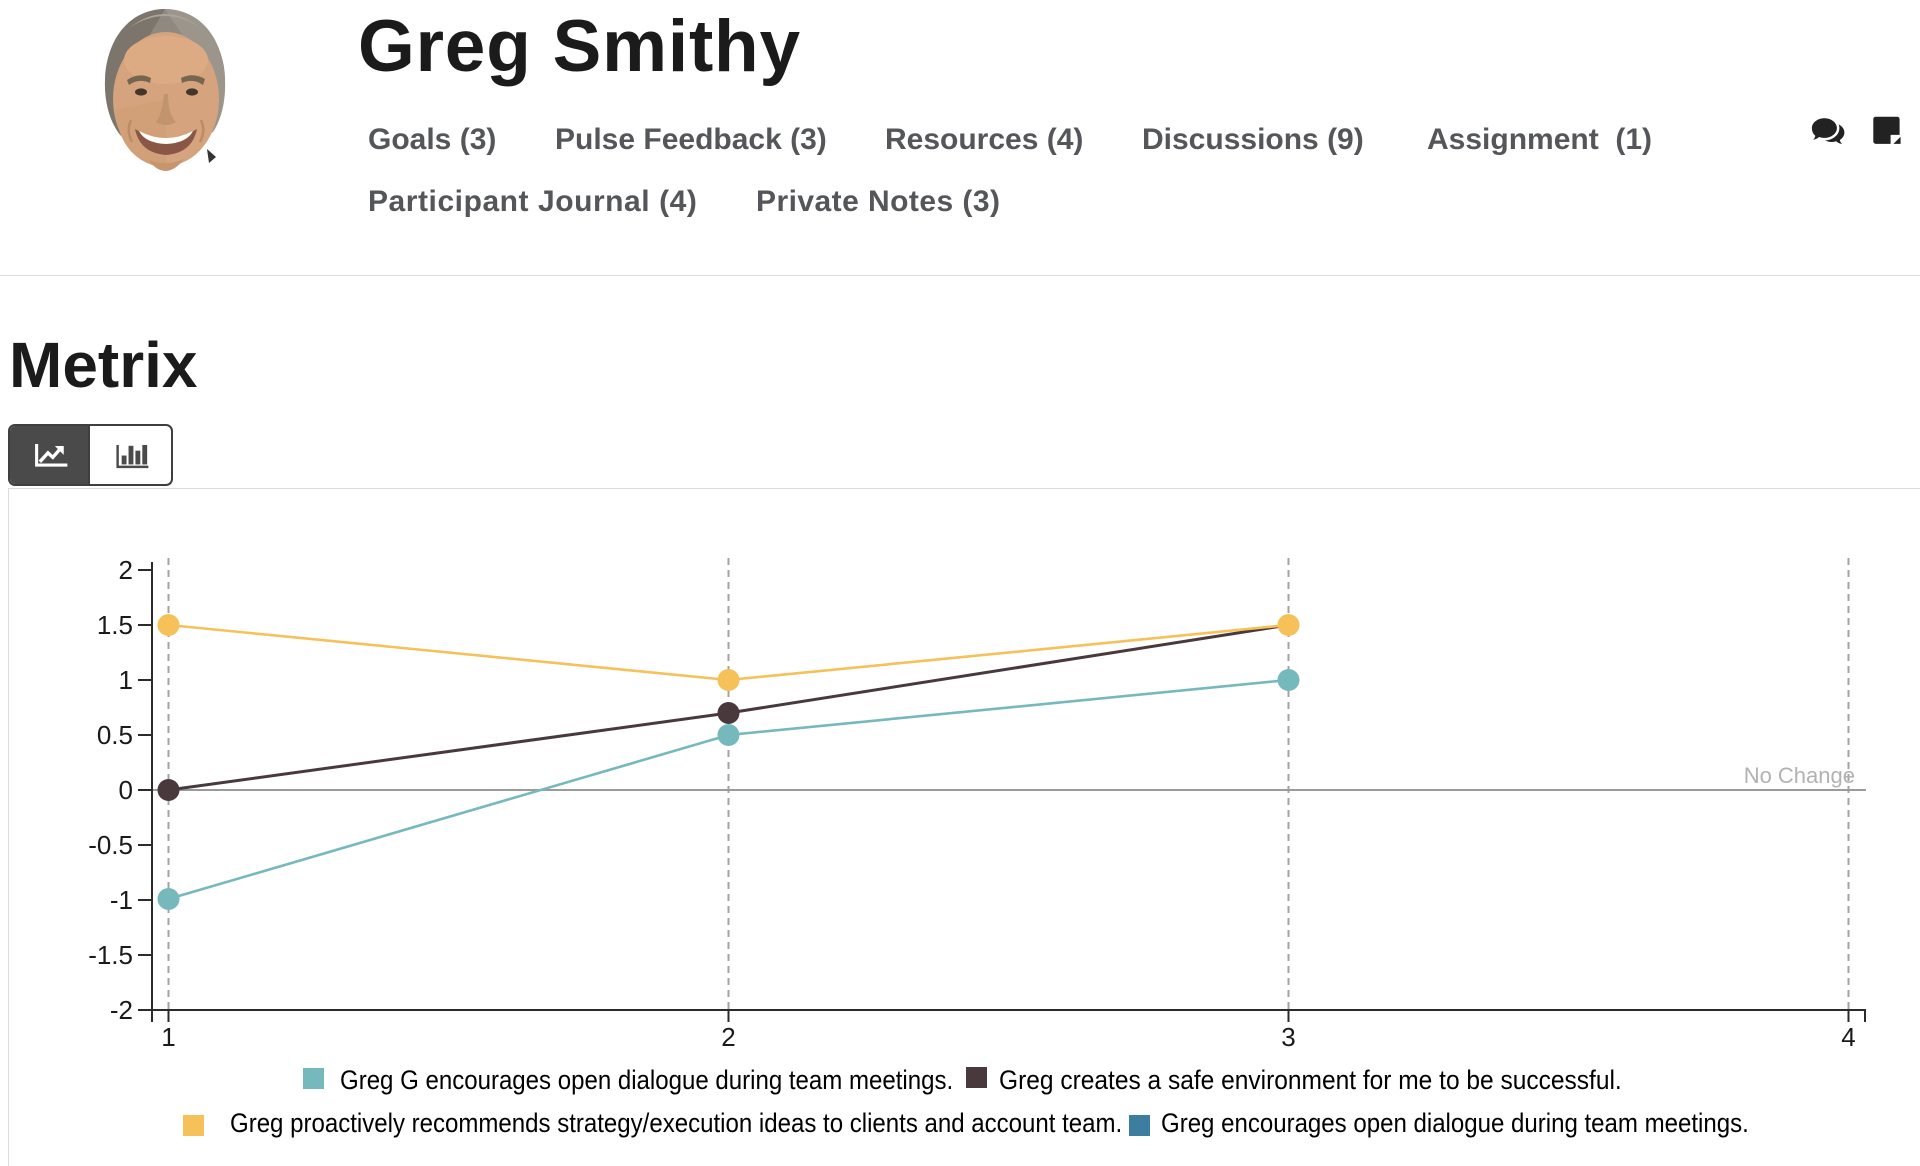 The image size is (1920, 1166). I want to click on svg-text: -2, so click(121, 1010).